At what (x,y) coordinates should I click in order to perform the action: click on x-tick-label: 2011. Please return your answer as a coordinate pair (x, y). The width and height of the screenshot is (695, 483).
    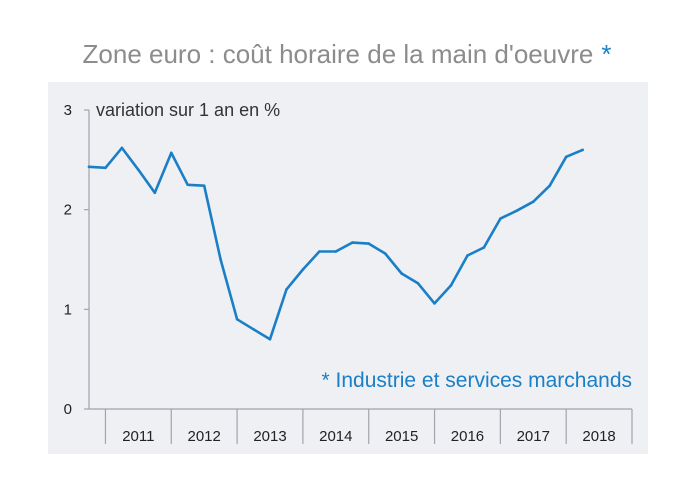
    Looking at the image, I should click on (138, 436).